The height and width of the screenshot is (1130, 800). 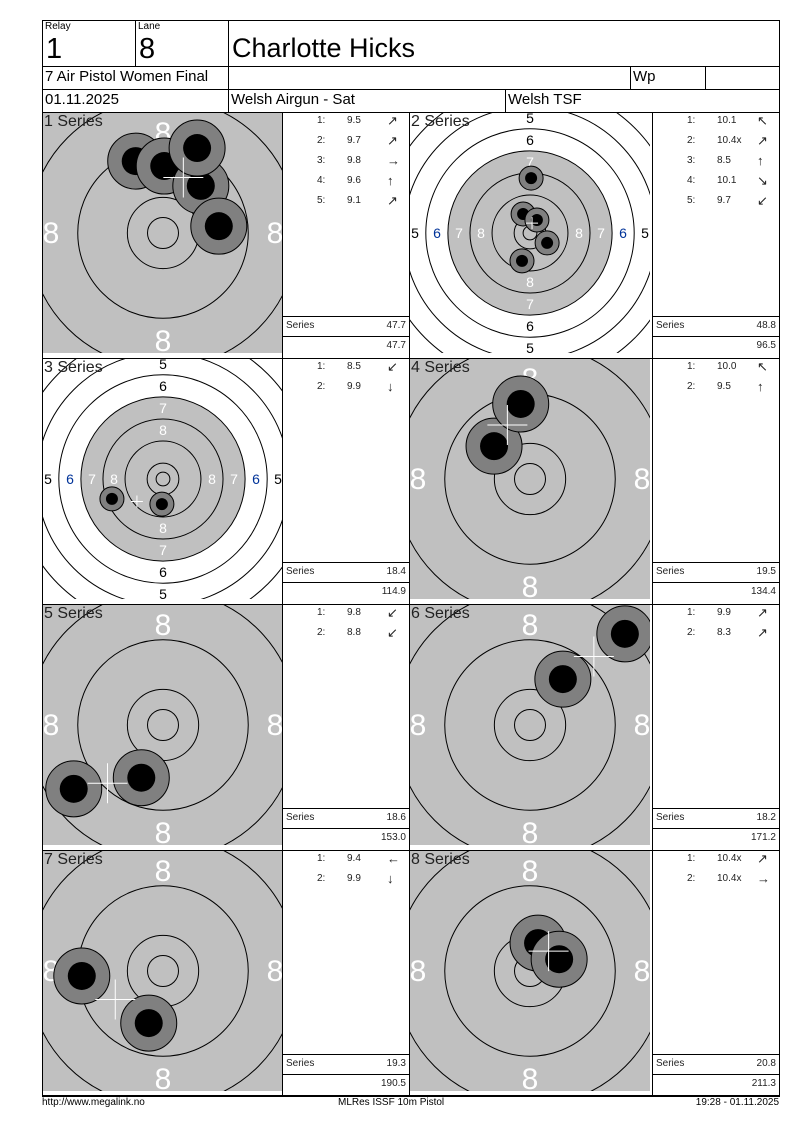 What do you see at coordinates (716, 346) in the screenshot?
I see `cumulative-total-row: 96.5` at bounding box center [716, 346].